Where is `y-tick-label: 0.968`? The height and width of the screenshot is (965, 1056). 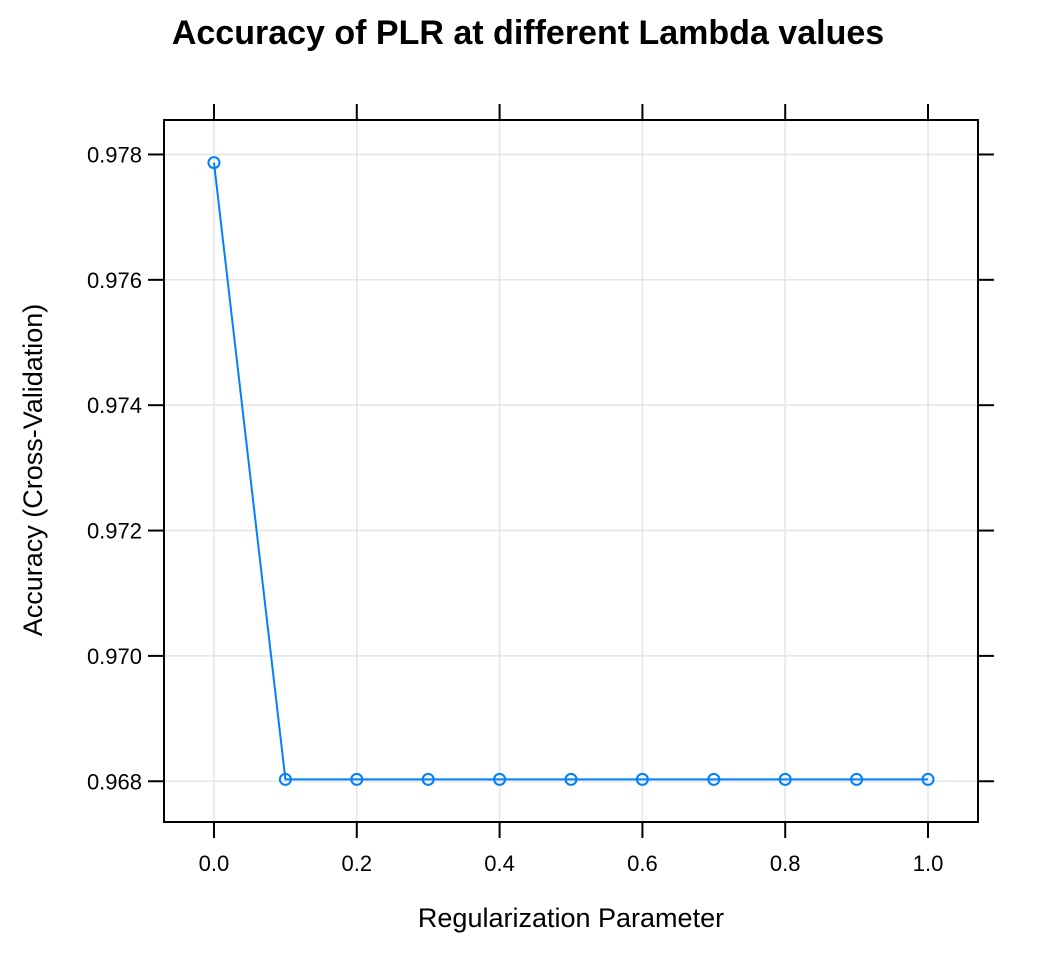
y-tick-label: 0.968 is located at coordinates (114, 781).